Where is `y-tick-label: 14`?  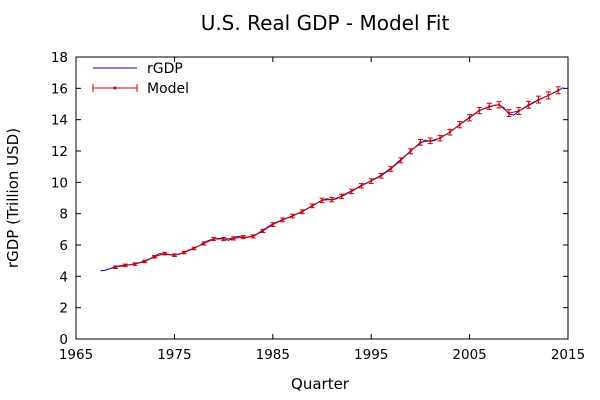
y-tick-label: 14 is located at coordinates (59, 121).